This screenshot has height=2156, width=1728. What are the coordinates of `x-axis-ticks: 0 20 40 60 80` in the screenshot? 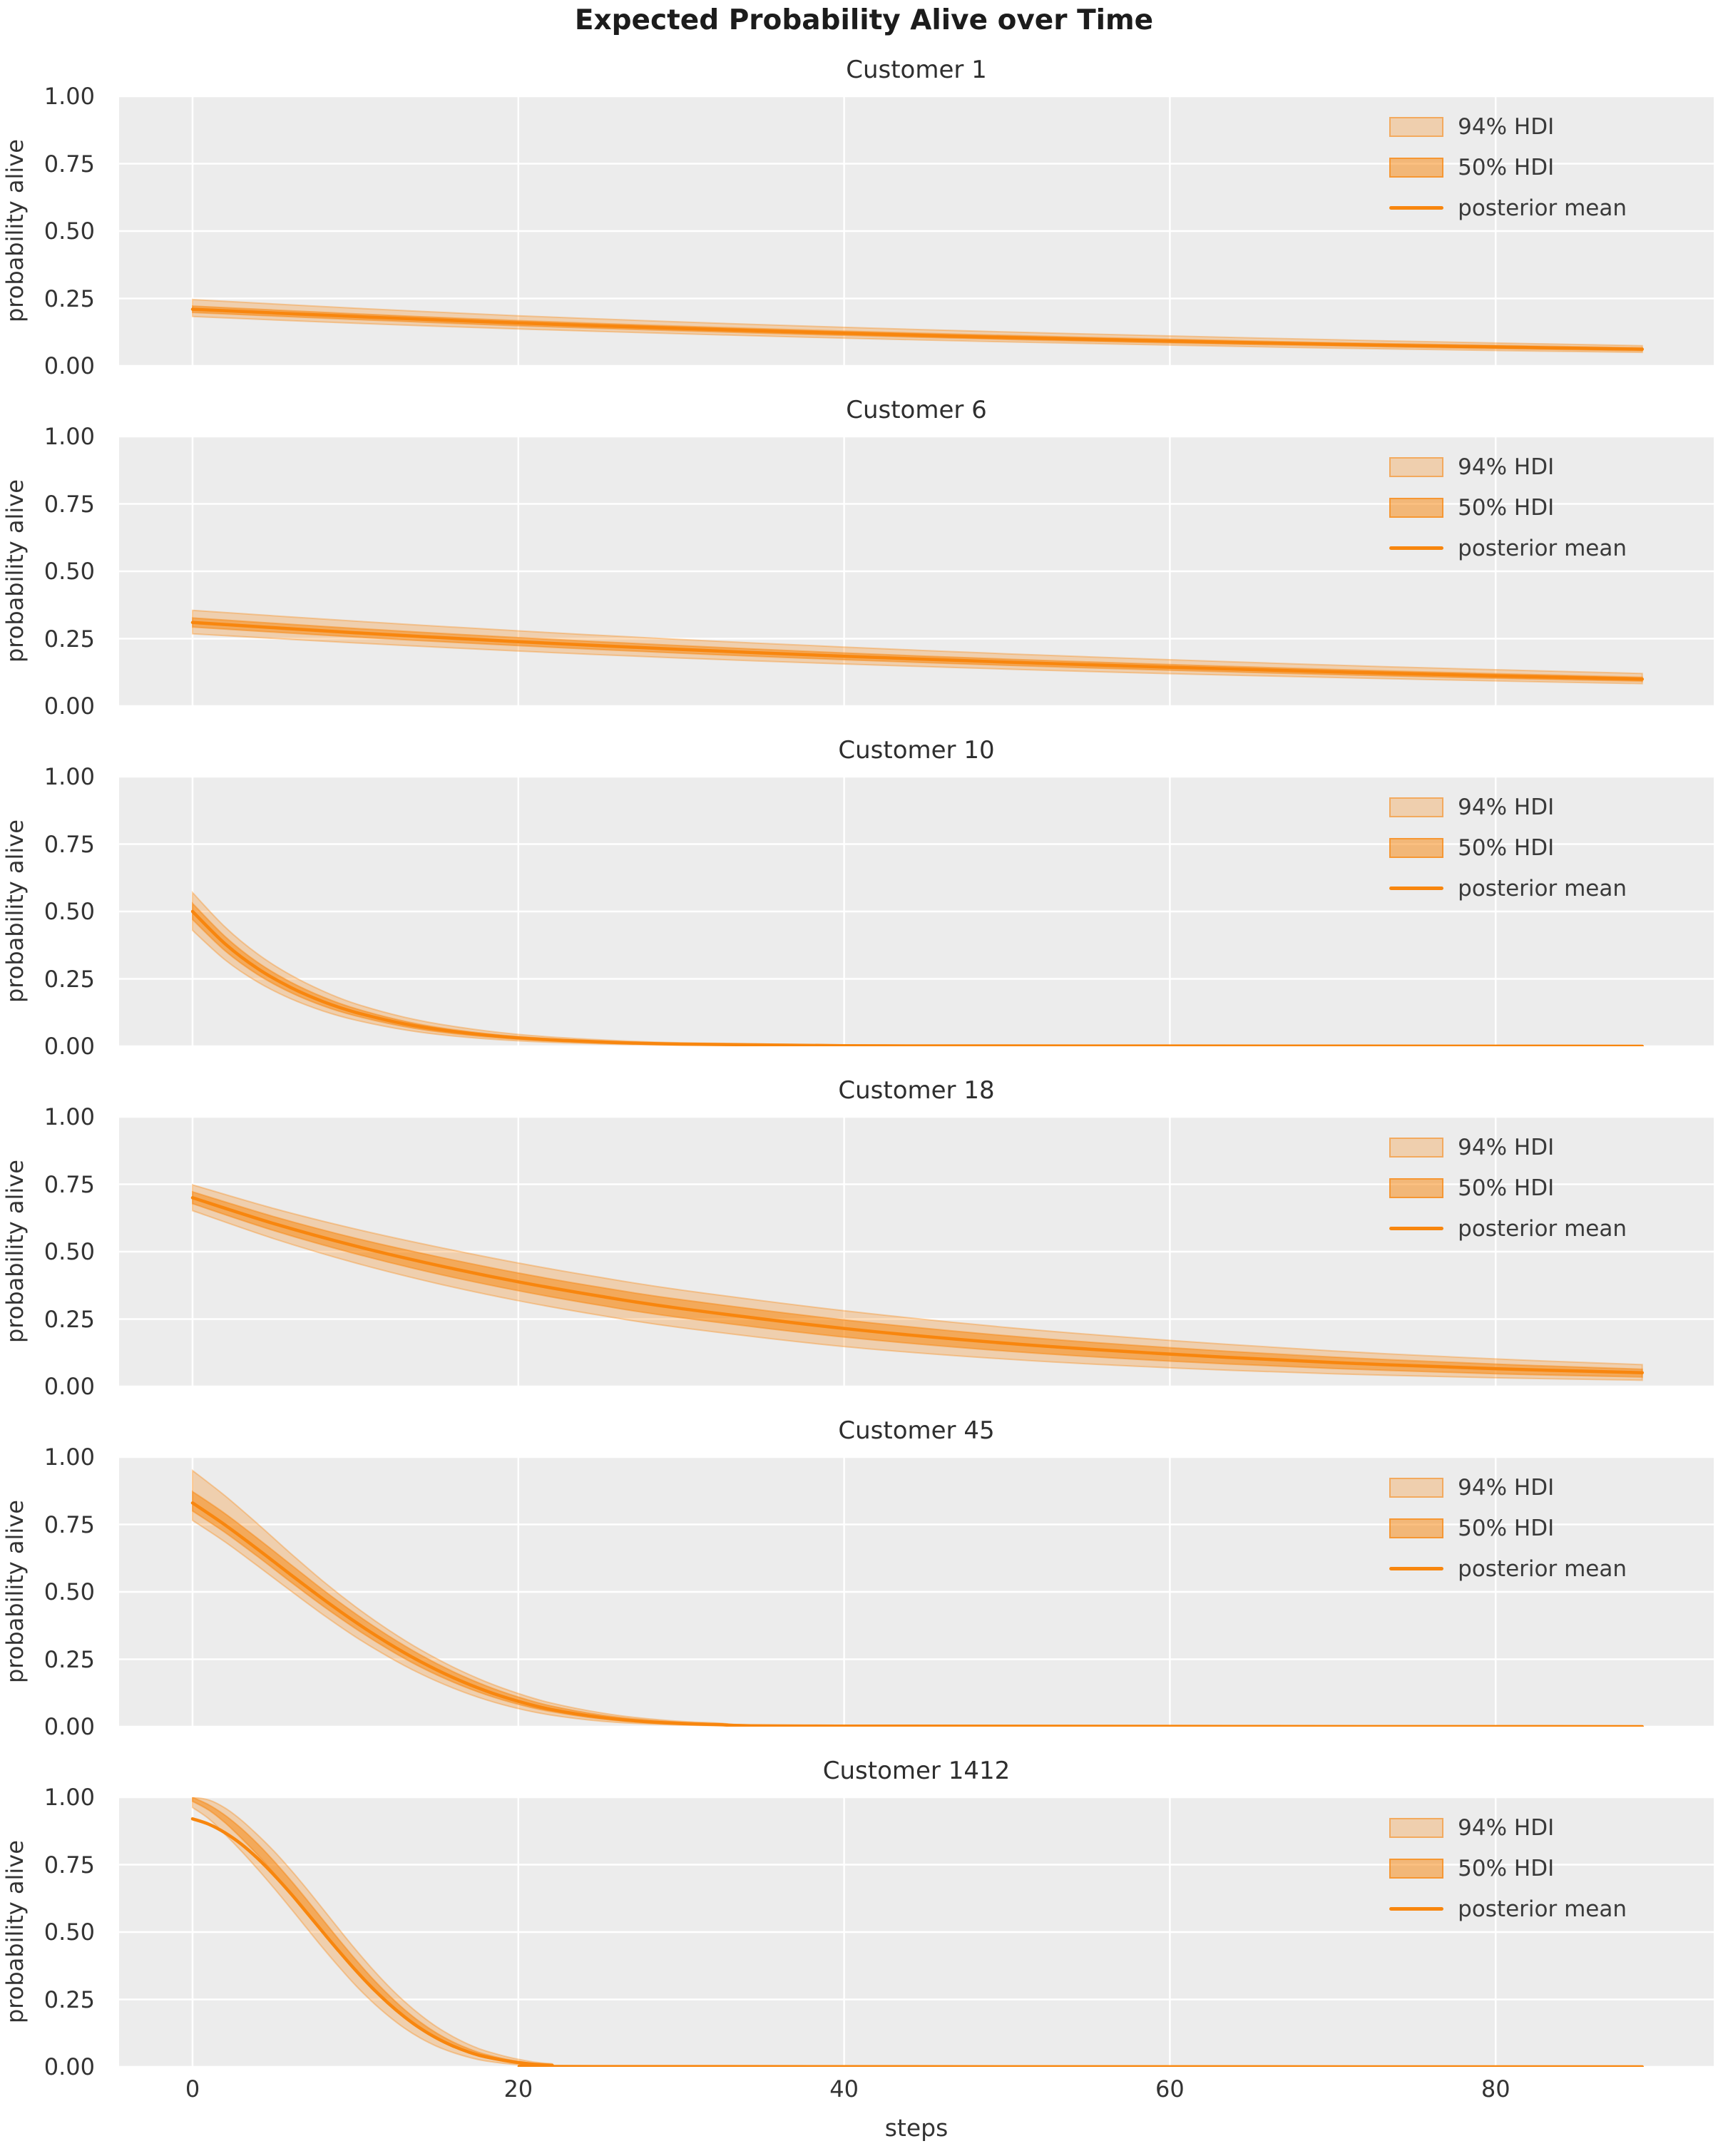 It's located at (916, 2090).